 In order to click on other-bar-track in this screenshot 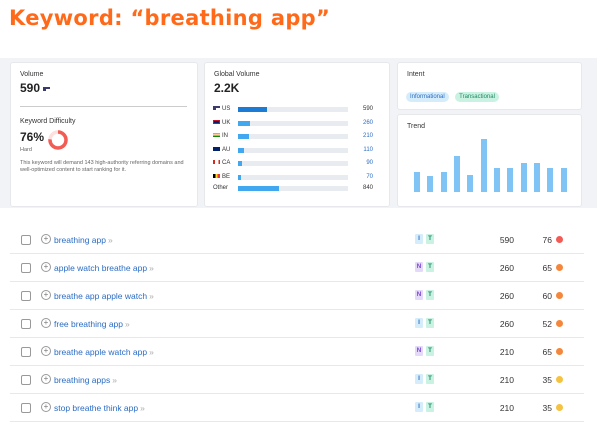, I will do `click(293, 188)`.